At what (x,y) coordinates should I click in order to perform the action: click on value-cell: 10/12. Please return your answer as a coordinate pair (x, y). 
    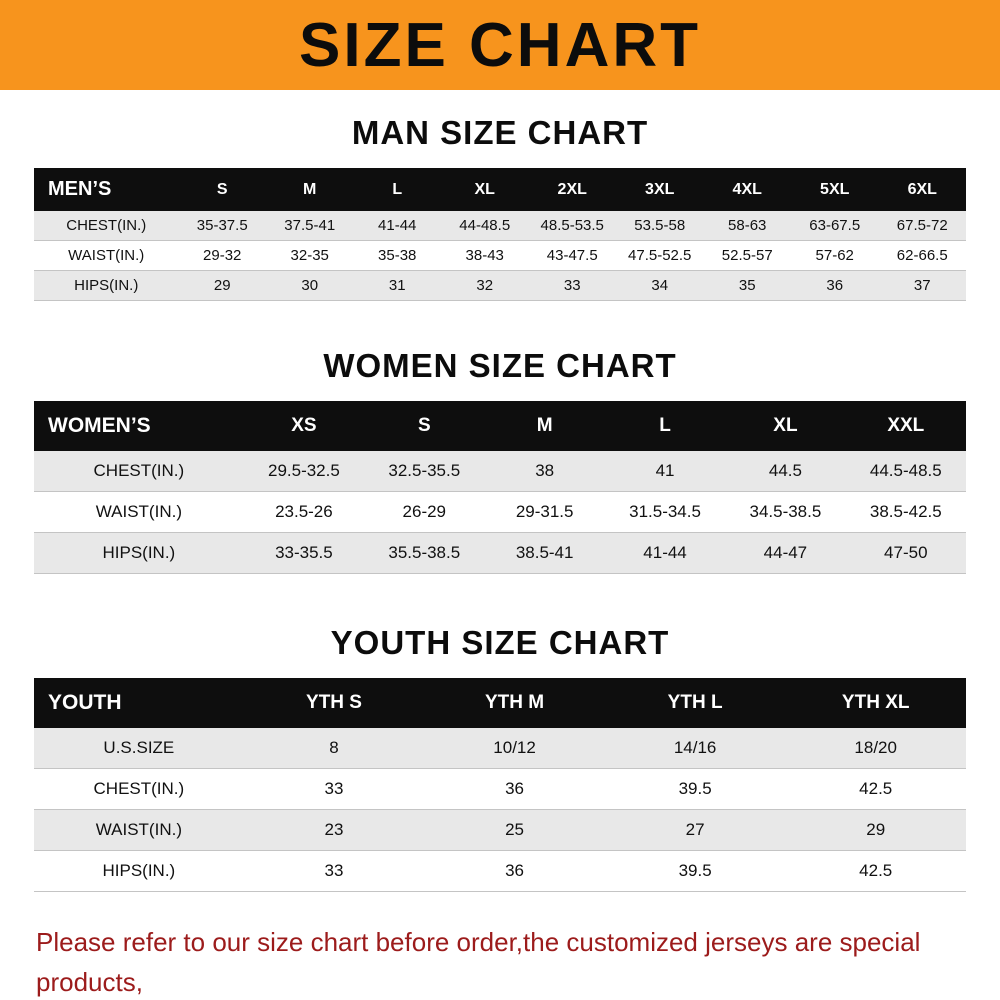
    Looking at the image, I should click on (514, 747).